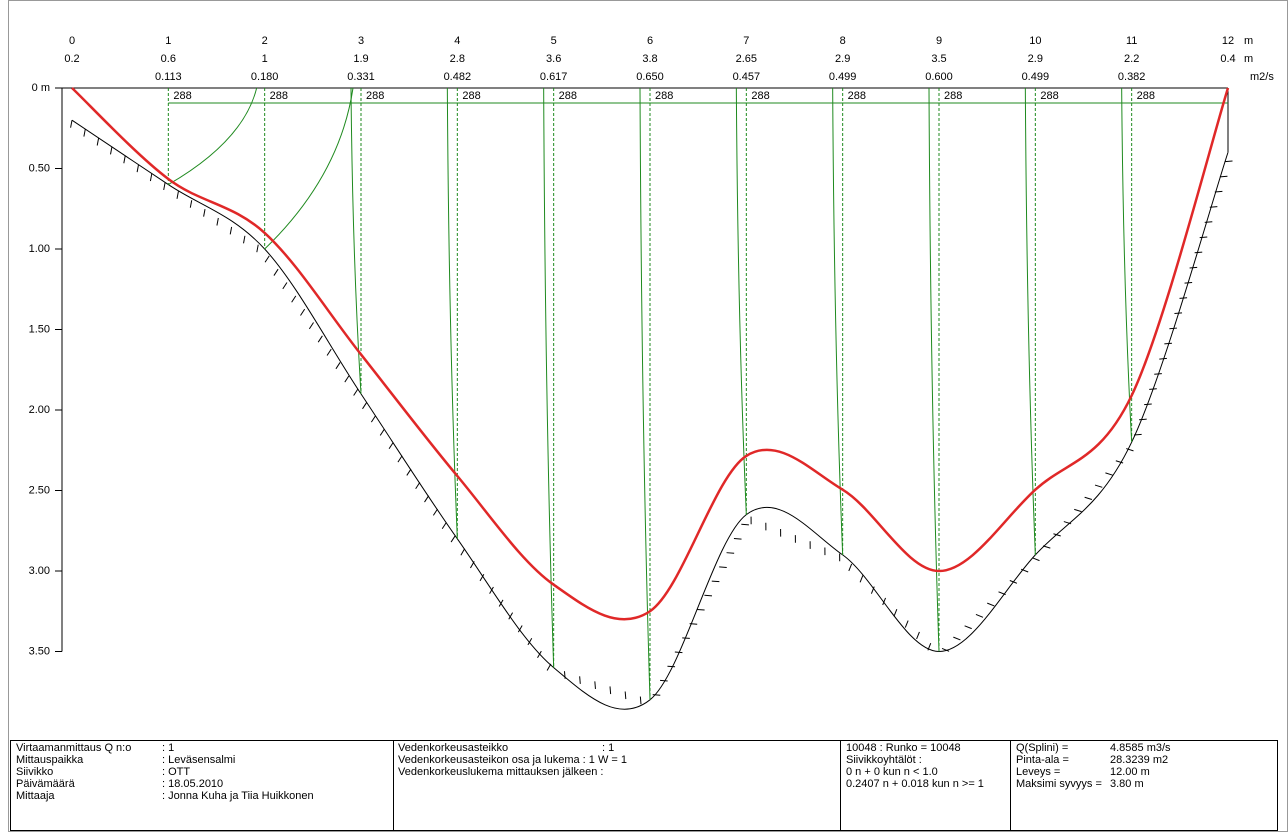 The image size is (1288, 832). I want to click on station-label: 2, so click(265, 41).